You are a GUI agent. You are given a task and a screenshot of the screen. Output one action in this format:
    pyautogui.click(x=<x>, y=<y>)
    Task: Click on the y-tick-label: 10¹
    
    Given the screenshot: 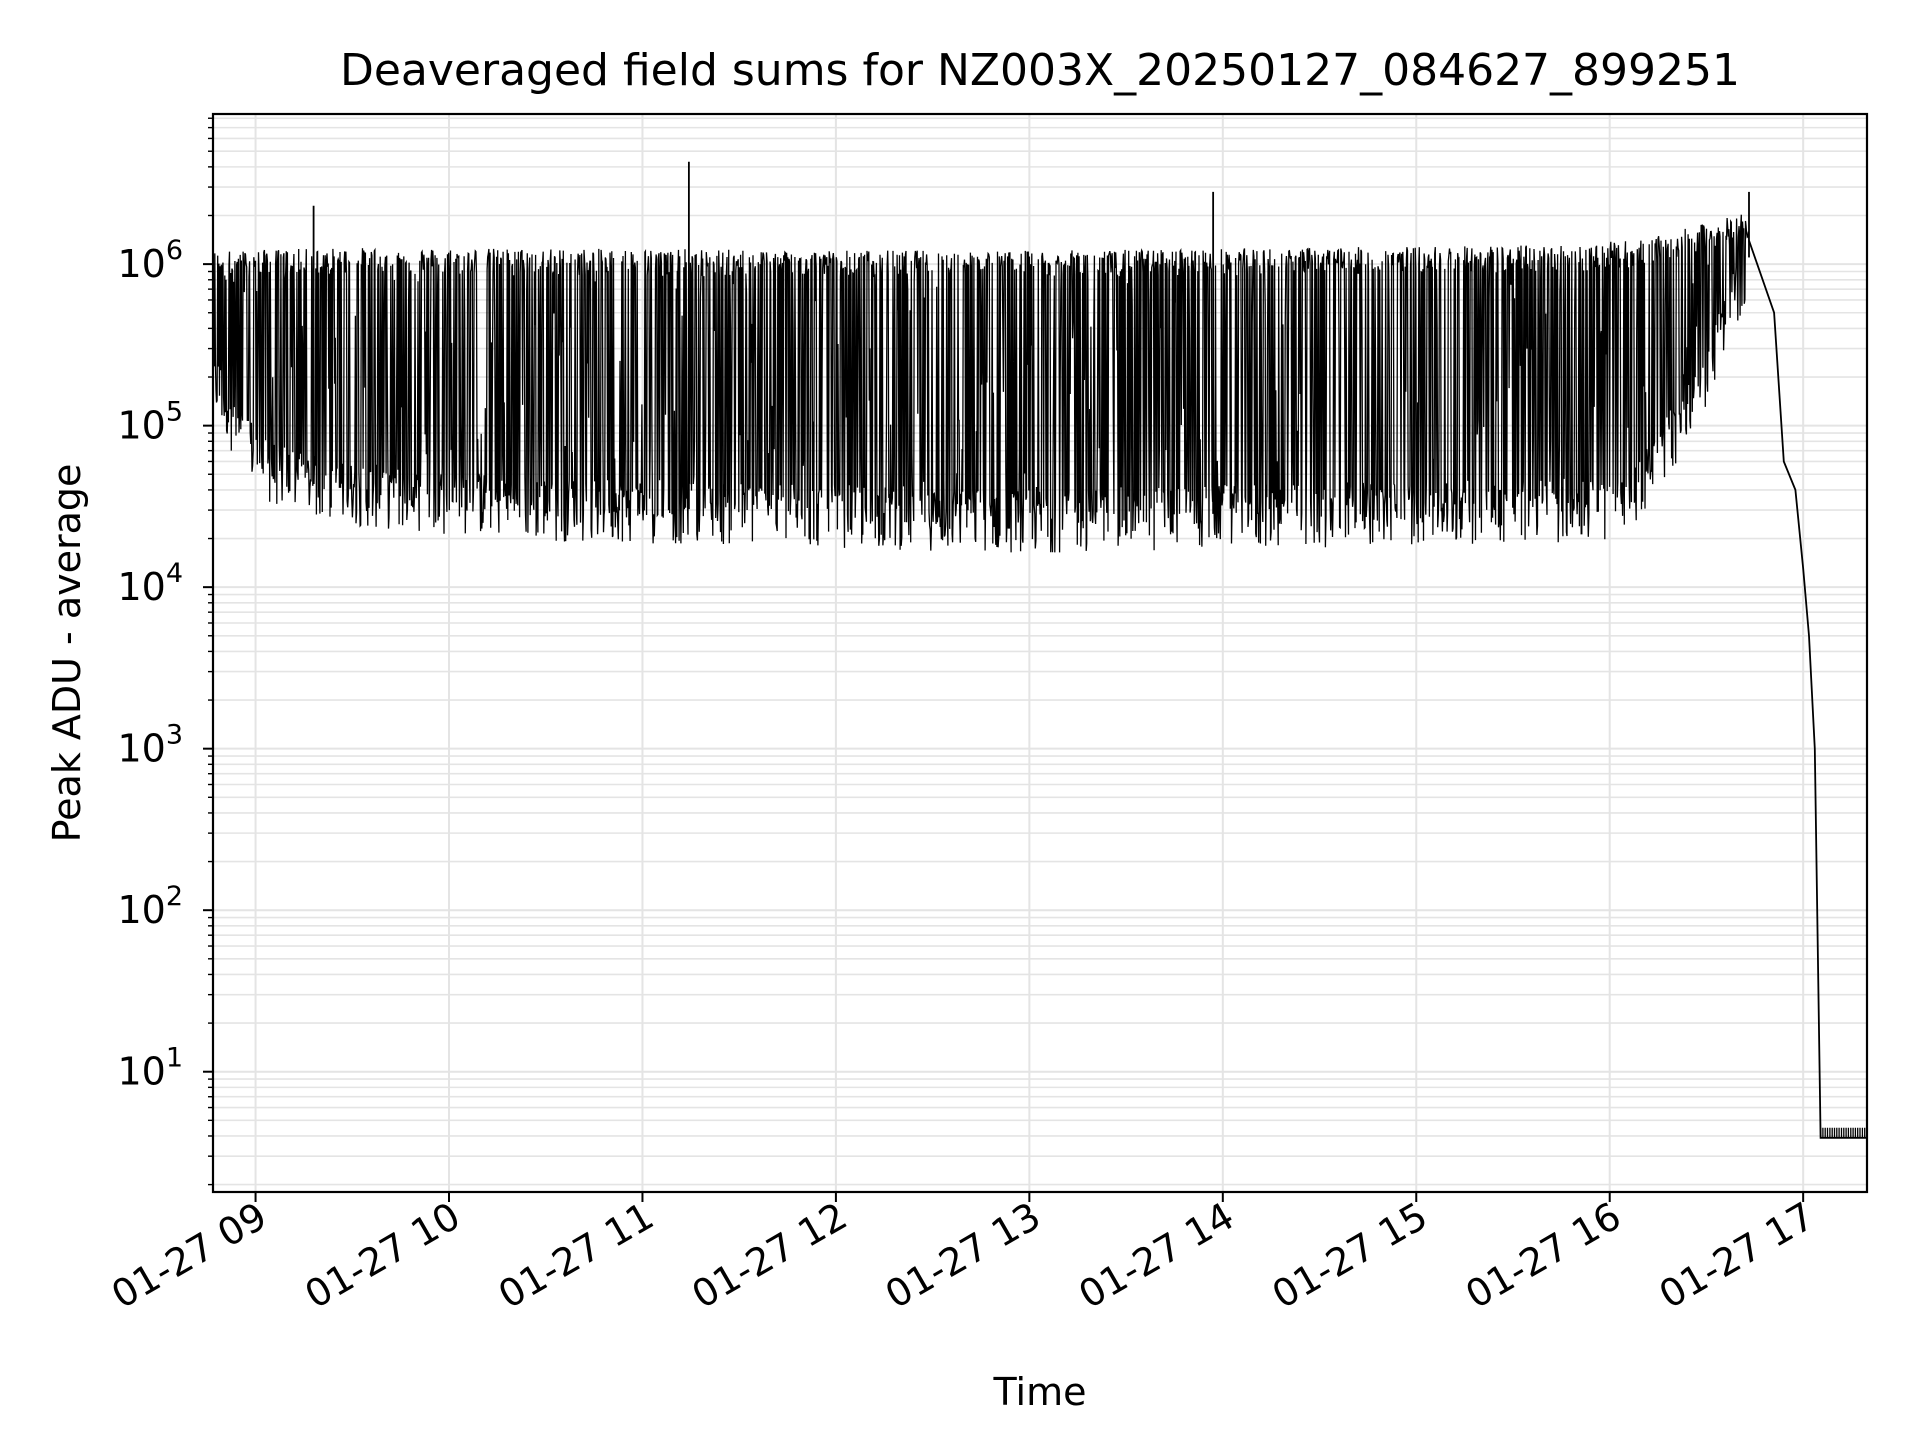 What is the action you would take?
    pyautogui.click(x=150, y=1068)
    